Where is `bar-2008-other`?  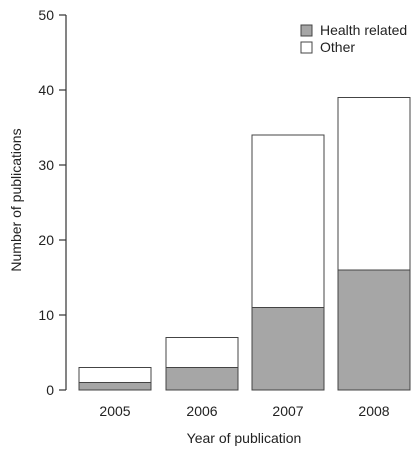 bar-2008-other is located at coordinates (374, 184).